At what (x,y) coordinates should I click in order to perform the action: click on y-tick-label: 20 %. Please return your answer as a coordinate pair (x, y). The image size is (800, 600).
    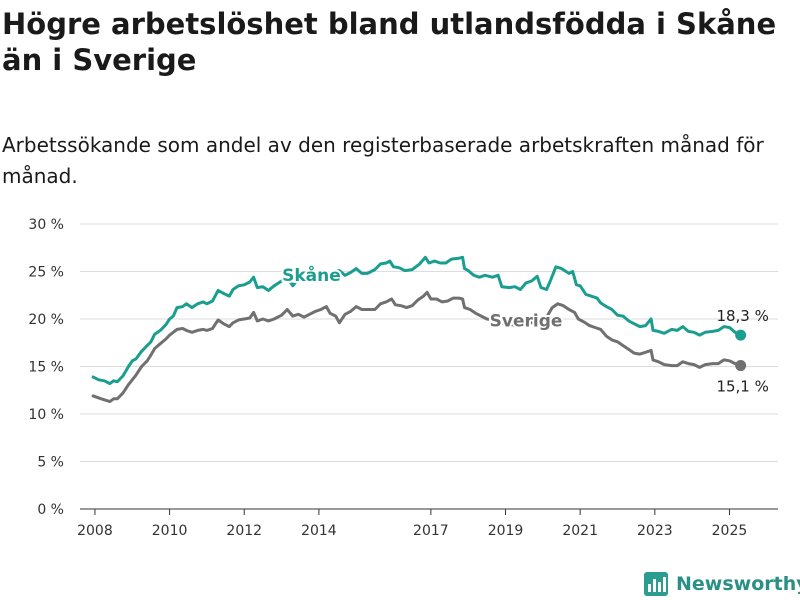
    Looking at the image, I should click on (46, 320).